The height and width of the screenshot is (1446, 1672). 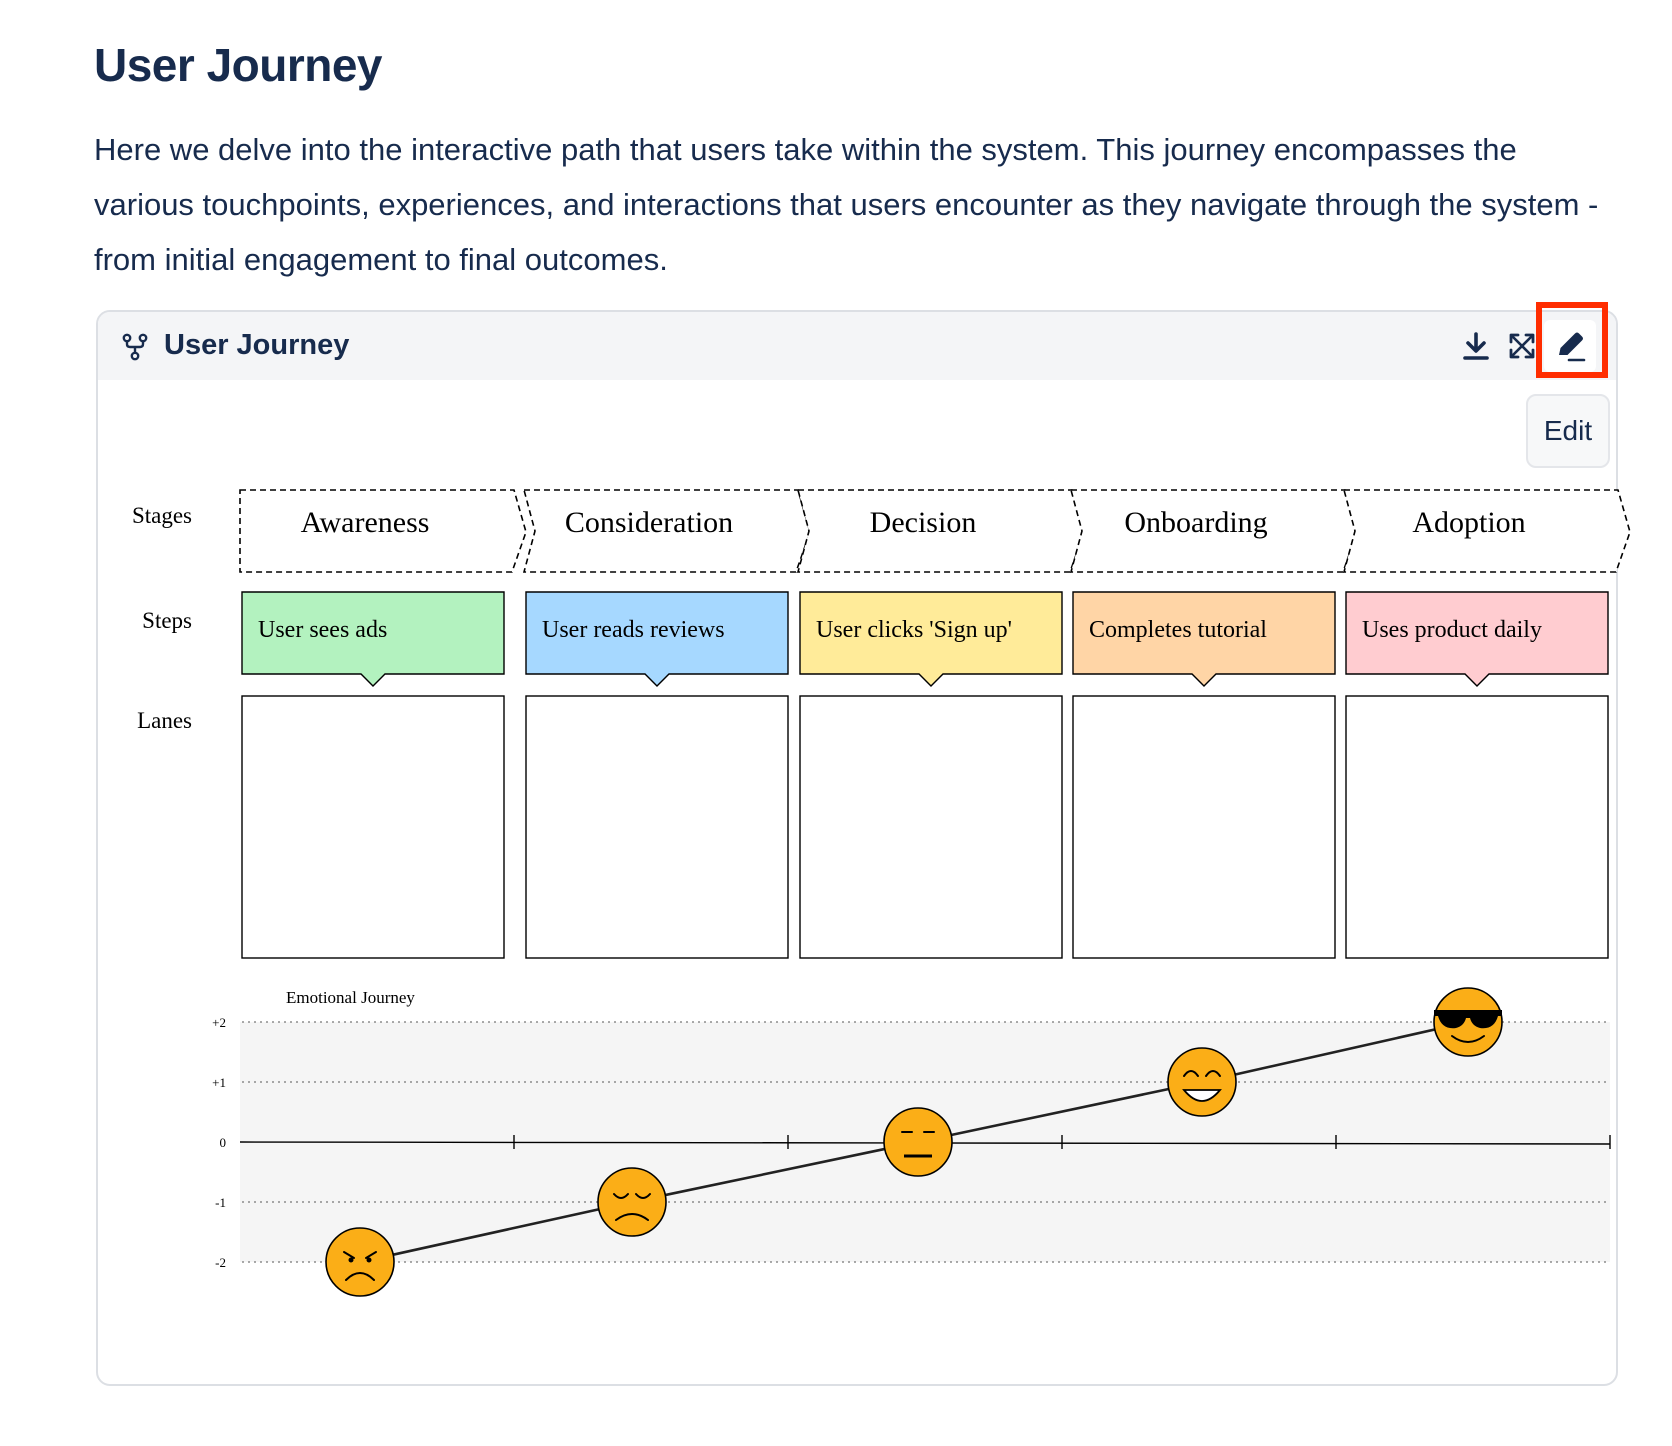 I want to click on stage-label: Onboarding, so click(x=1195, y=522).